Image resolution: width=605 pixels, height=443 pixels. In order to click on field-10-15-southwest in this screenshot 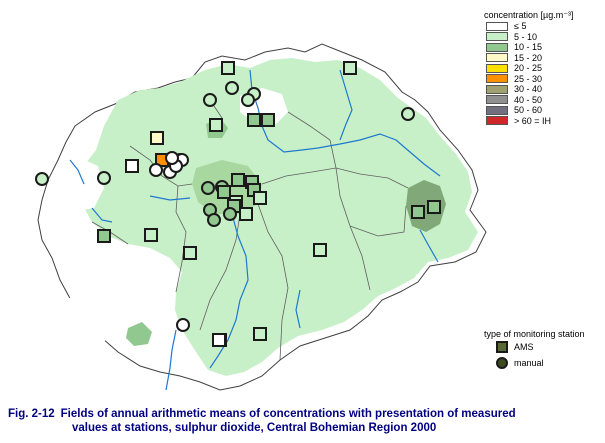, I will do `click(139, 334)`.